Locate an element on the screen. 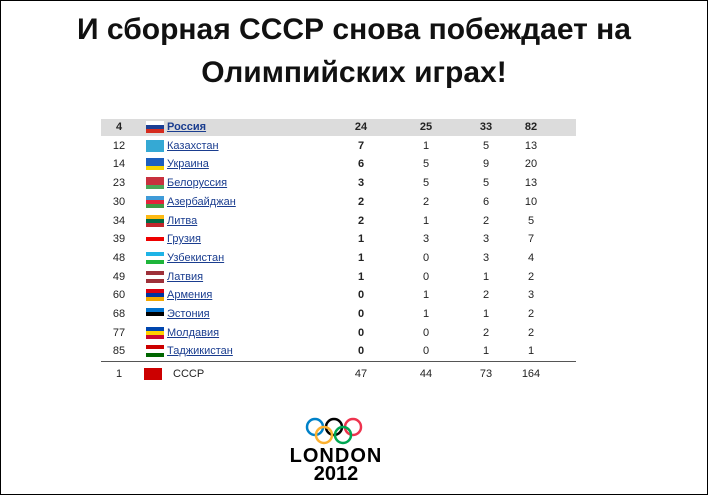 The width and height of the screenshot is (708, 495). country-name: Узбекистан is located at coordinates (196, 257).